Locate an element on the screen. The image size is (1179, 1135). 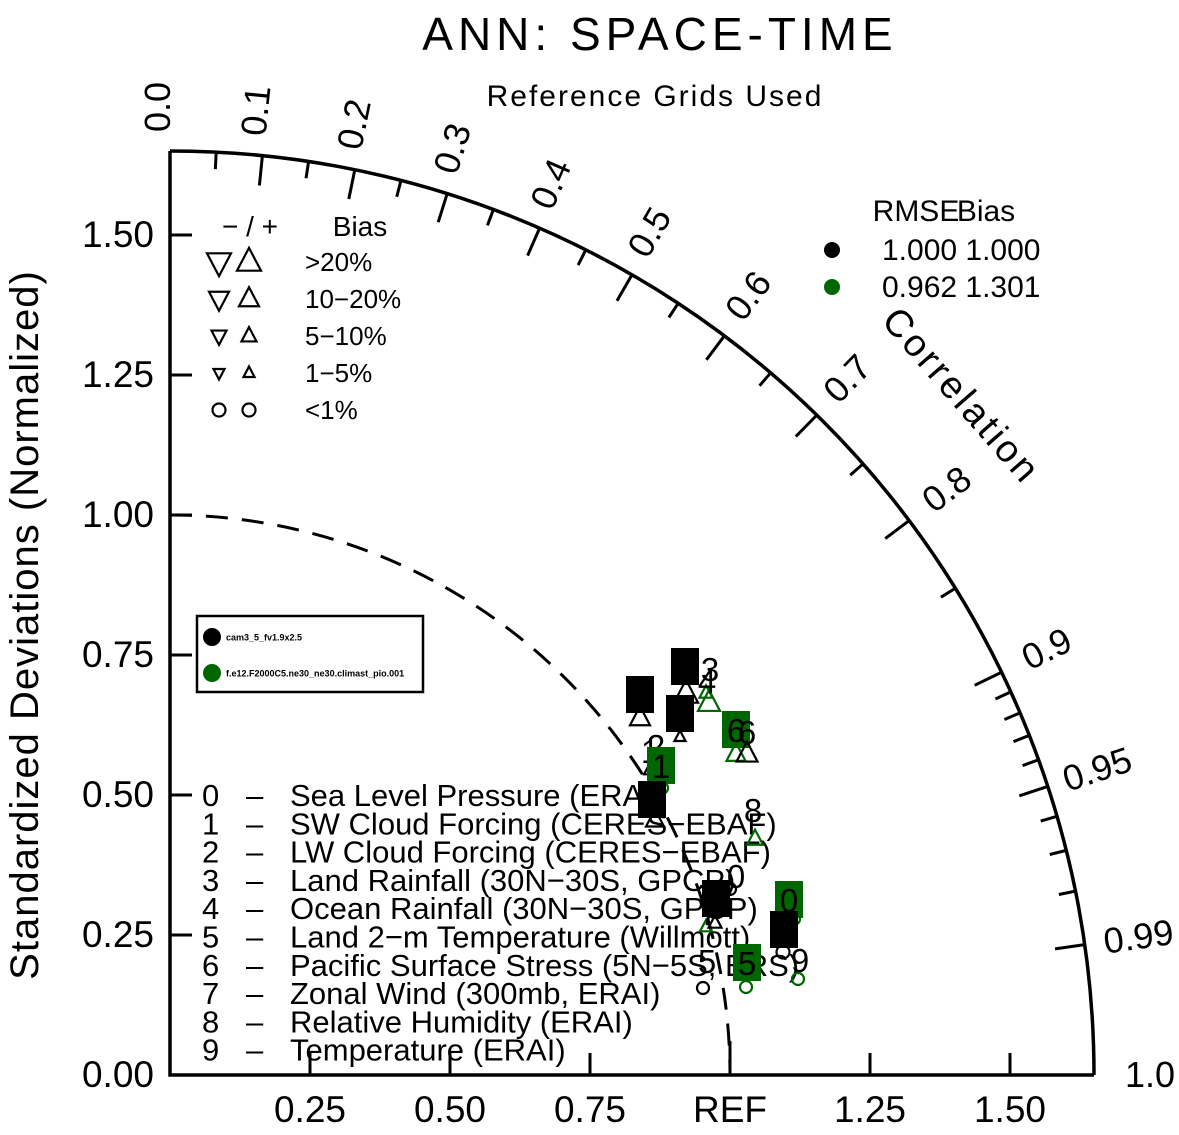
bias-symbol-legend: − / + Bias >20% 10−20% 5−10% 1−5% <1% is located at coordinates (303, 318).